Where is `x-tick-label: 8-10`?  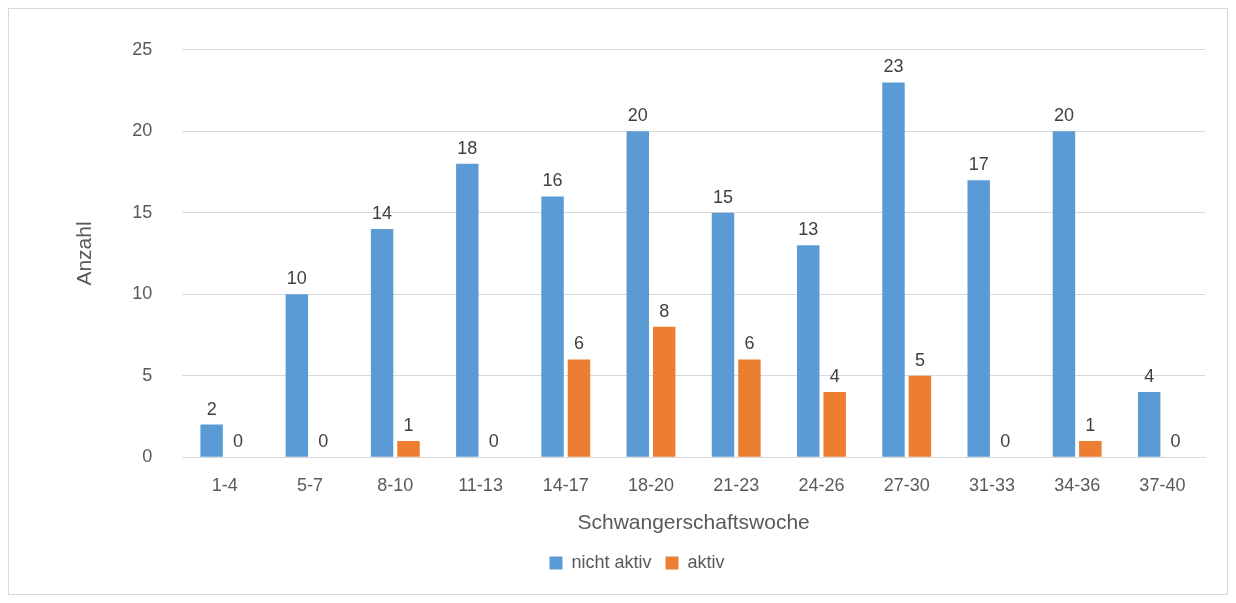 x-tick-label: 8-10 is located at coordinates (395, 484).